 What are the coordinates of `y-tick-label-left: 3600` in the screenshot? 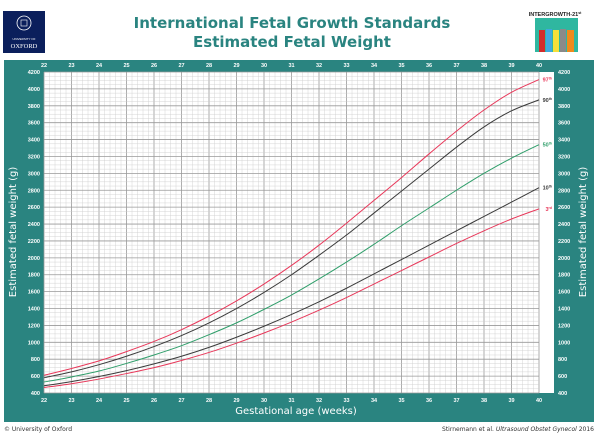 It's located at (34, 124).